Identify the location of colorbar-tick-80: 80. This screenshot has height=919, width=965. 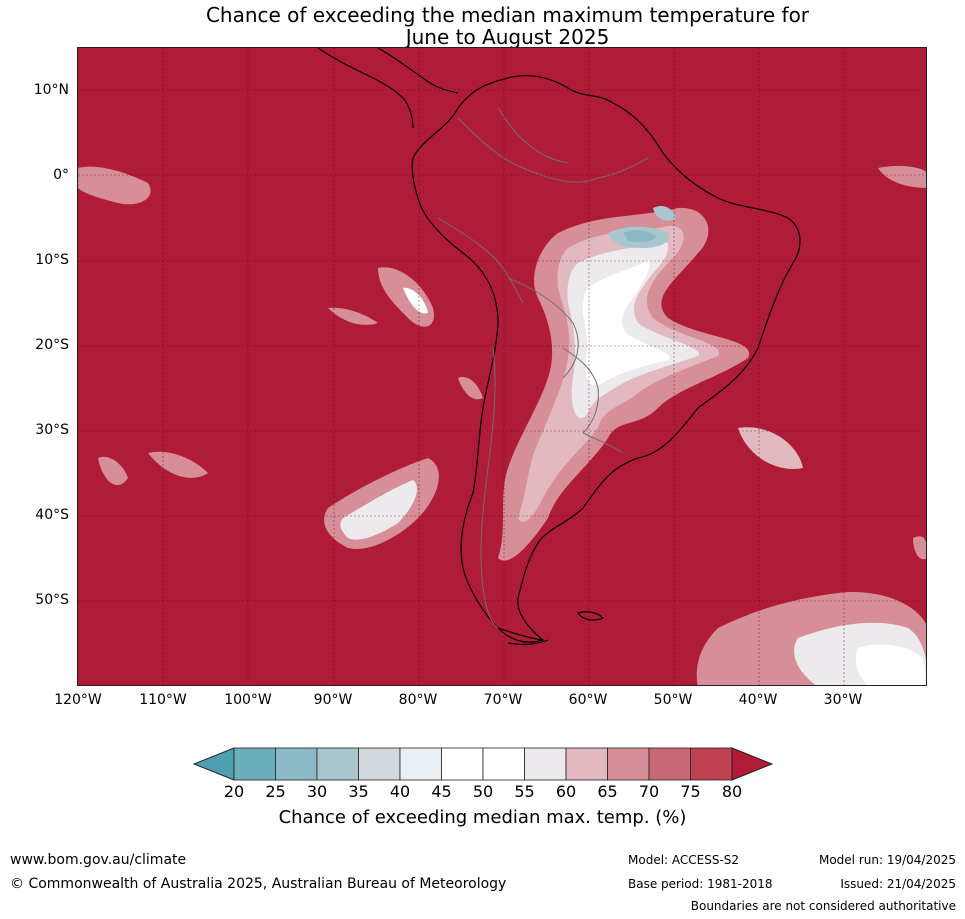
(732, 791).